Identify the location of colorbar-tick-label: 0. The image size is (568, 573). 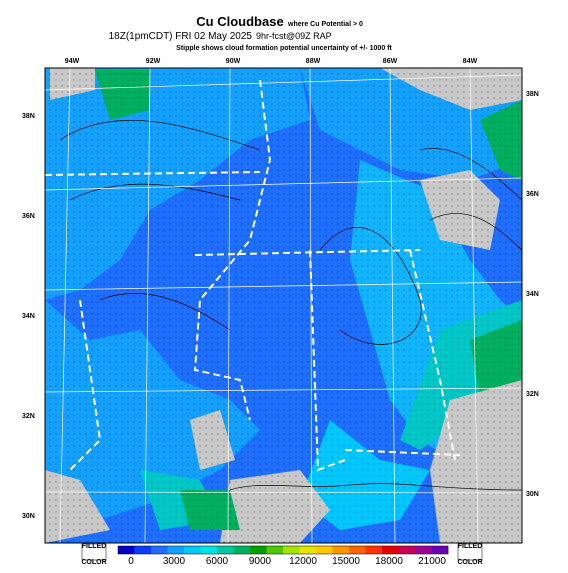
(131, 561).